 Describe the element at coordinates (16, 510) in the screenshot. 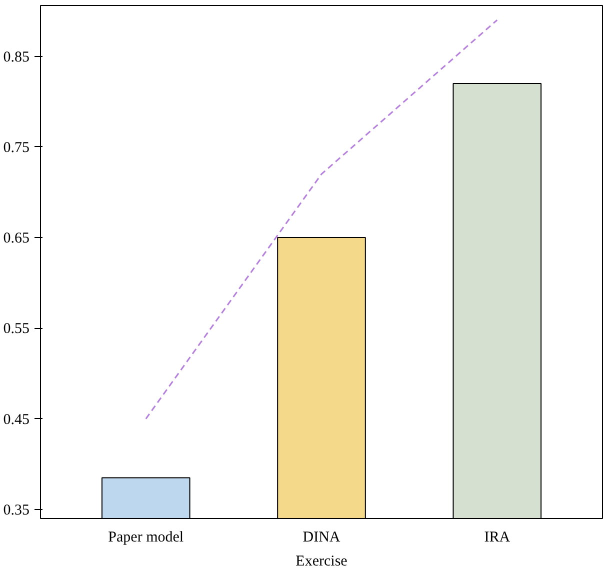

I see `y-tick-label: 0.35` at that location.